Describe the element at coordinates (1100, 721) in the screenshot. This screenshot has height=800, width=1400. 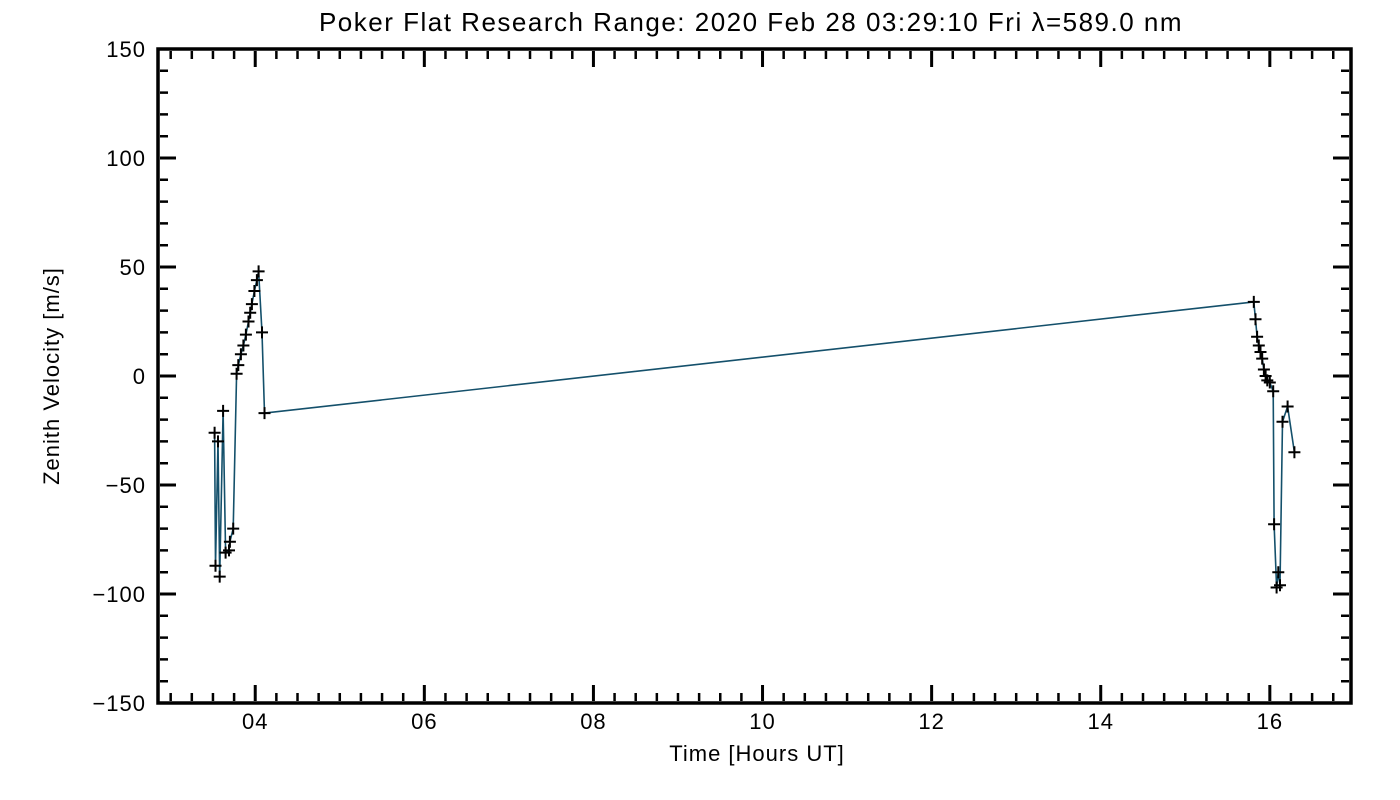
I see `x-tick-label: 14` at that location.